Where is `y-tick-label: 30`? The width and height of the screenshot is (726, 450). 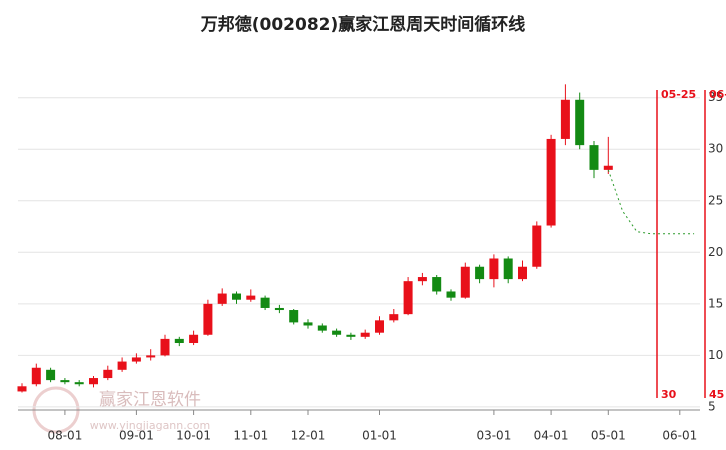 y-tick-label: 30 is located at coordinates (715, 149).